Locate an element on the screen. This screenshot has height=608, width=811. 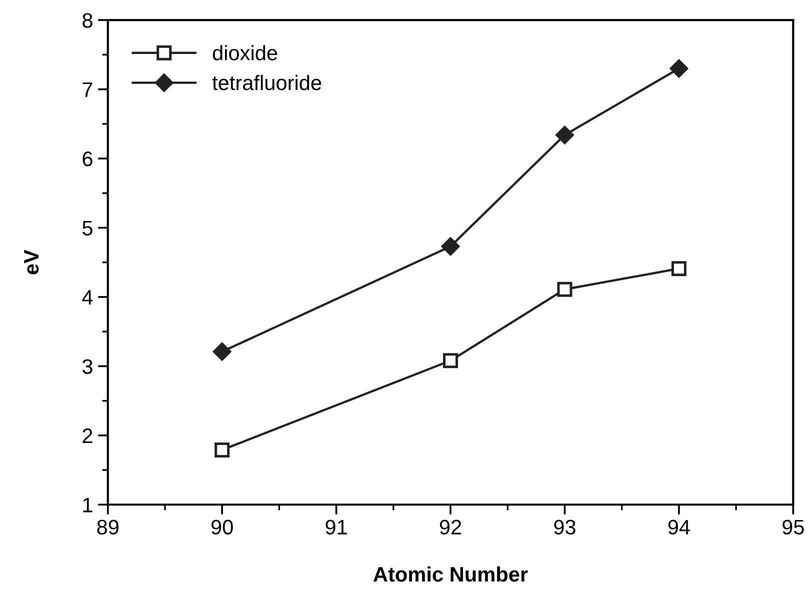
y-tick-label: 4 is located at coordinates (87, 297).